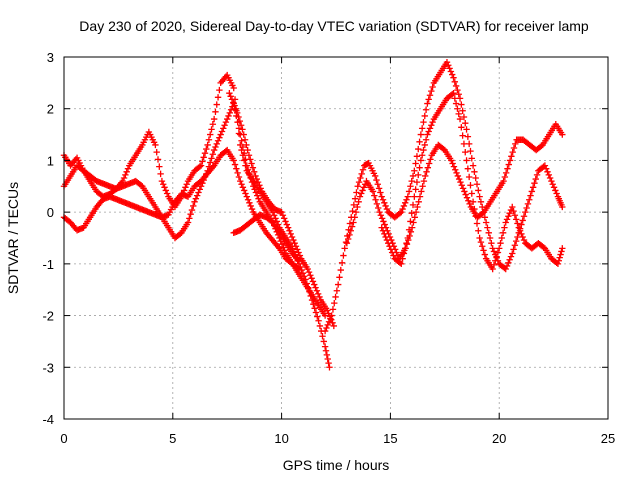 This screenshot has width=640, height=480. I want to click on y-tick-label: -2, so click(48, 316).